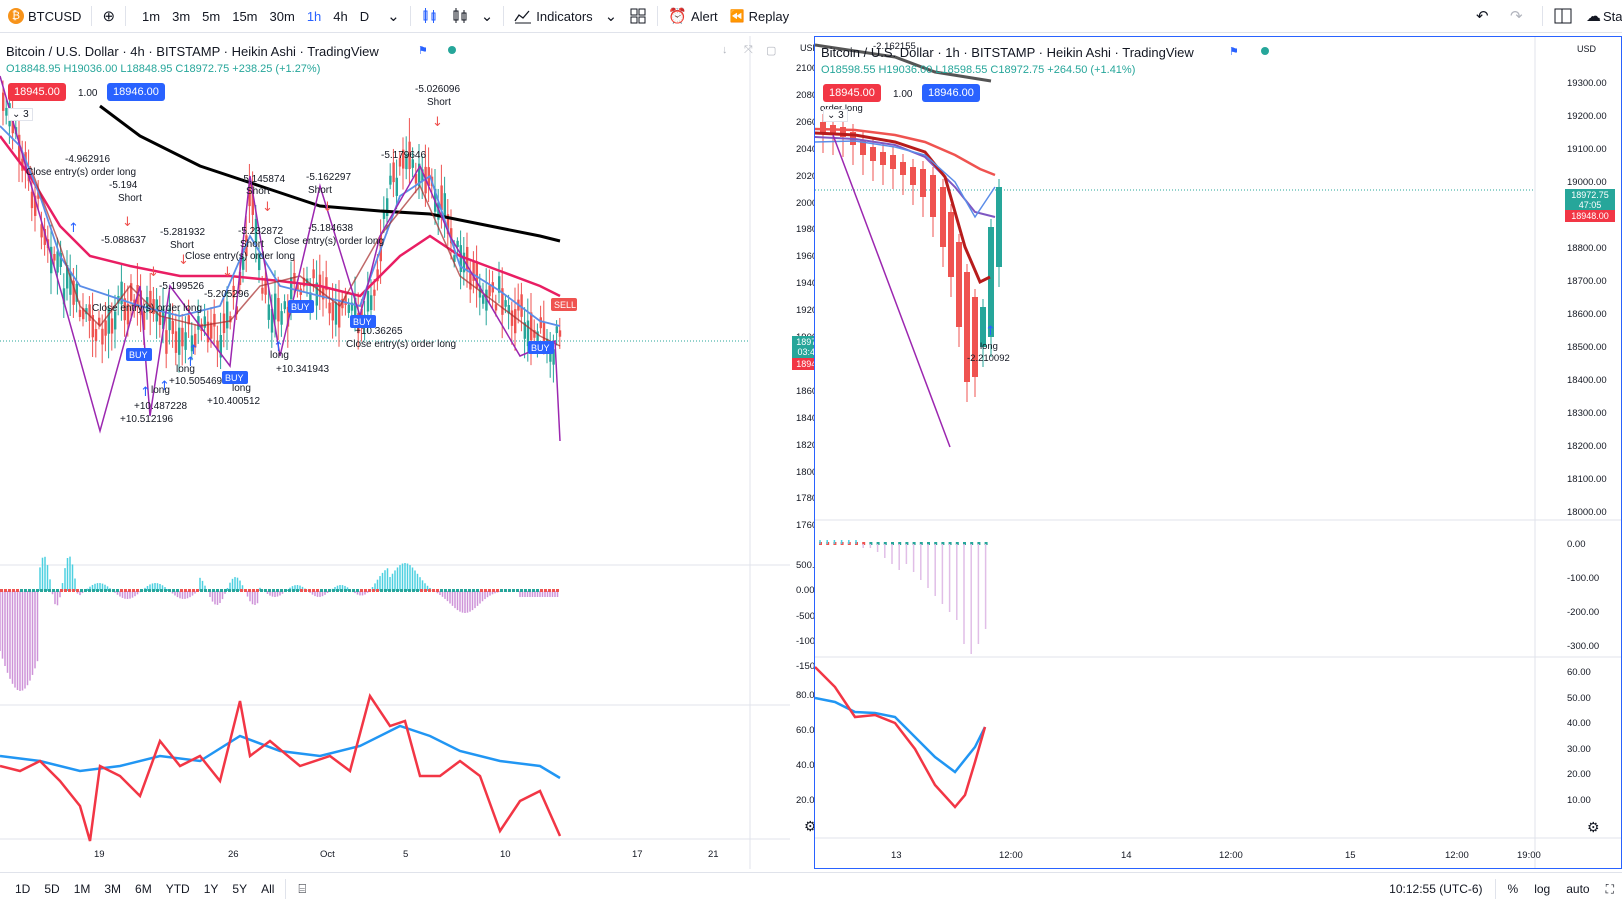 Image resolution: width=1622 pixels, height=905 pixels. What do you see at coordinates (1436, 889) in the screenshot?
I see `clock-label: 10:12:55 (UTC-6)` at bounding box center [1436, 889].